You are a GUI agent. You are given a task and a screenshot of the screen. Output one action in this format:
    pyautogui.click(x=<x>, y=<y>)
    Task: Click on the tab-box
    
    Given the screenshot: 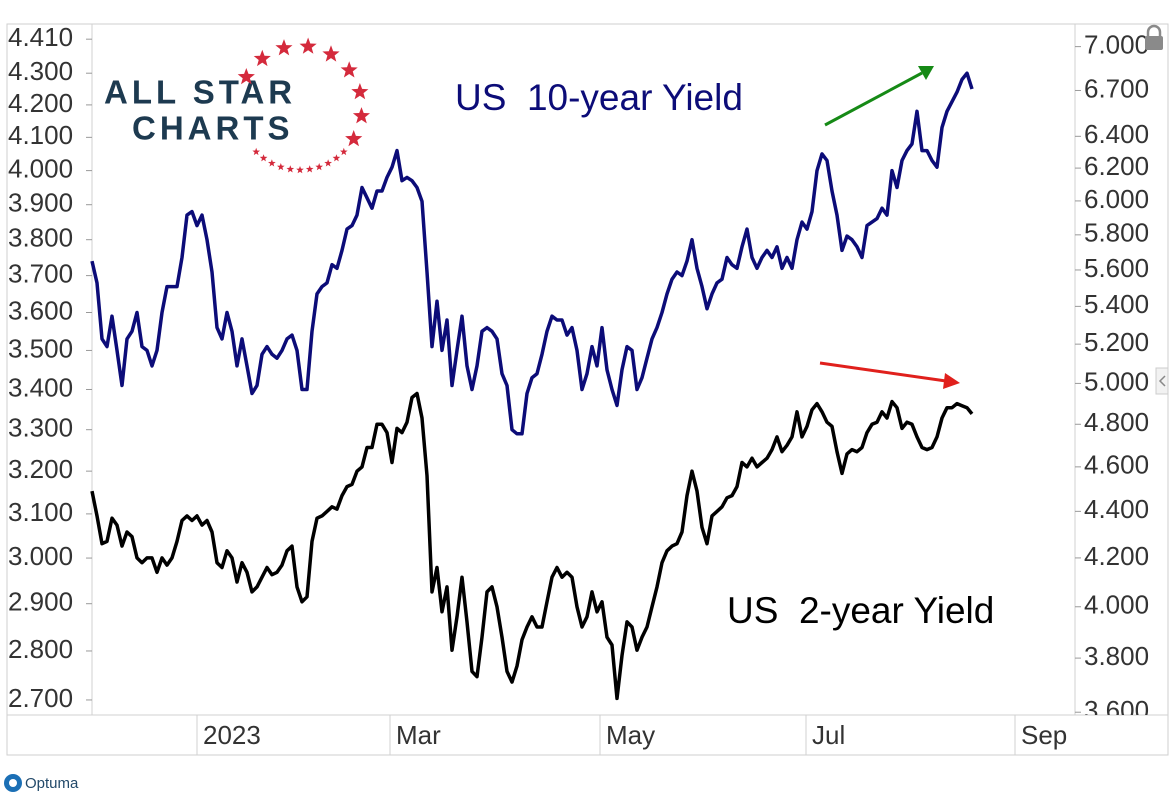 What is the action you would take?
    pyautogui.click(x=1162, y=381)
    